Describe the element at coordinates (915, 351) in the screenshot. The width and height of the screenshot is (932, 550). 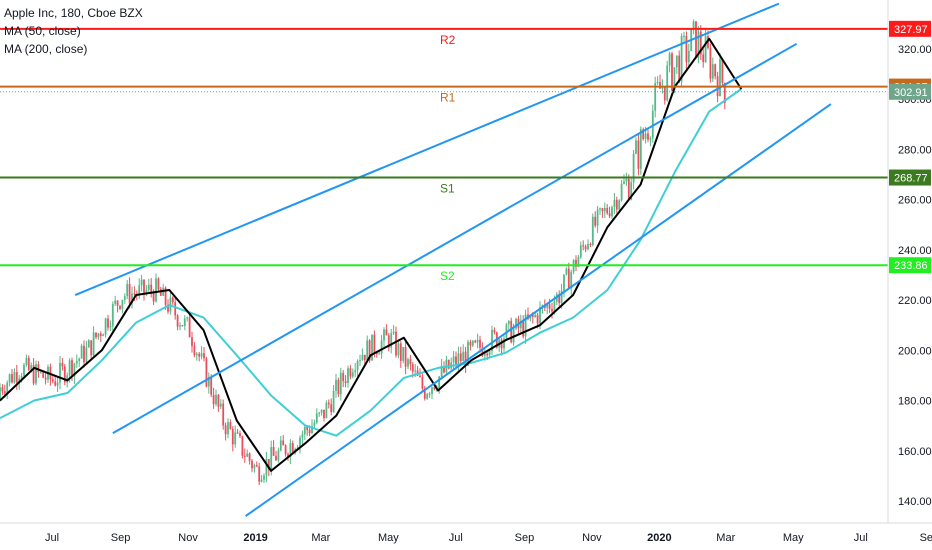
I see `y-tick-label: 200.00` at that location.